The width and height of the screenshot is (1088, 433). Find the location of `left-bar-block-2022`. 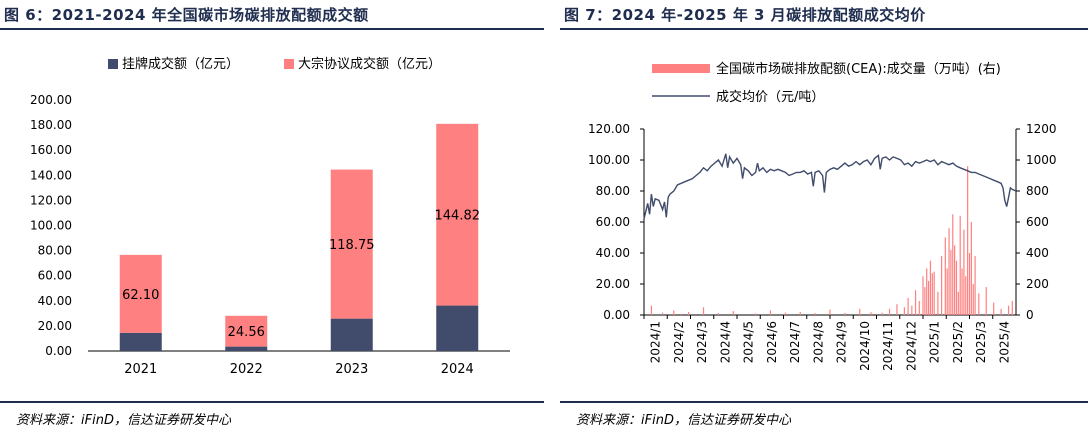

left-bar-block-2022 is located at coordinates (246, 331).